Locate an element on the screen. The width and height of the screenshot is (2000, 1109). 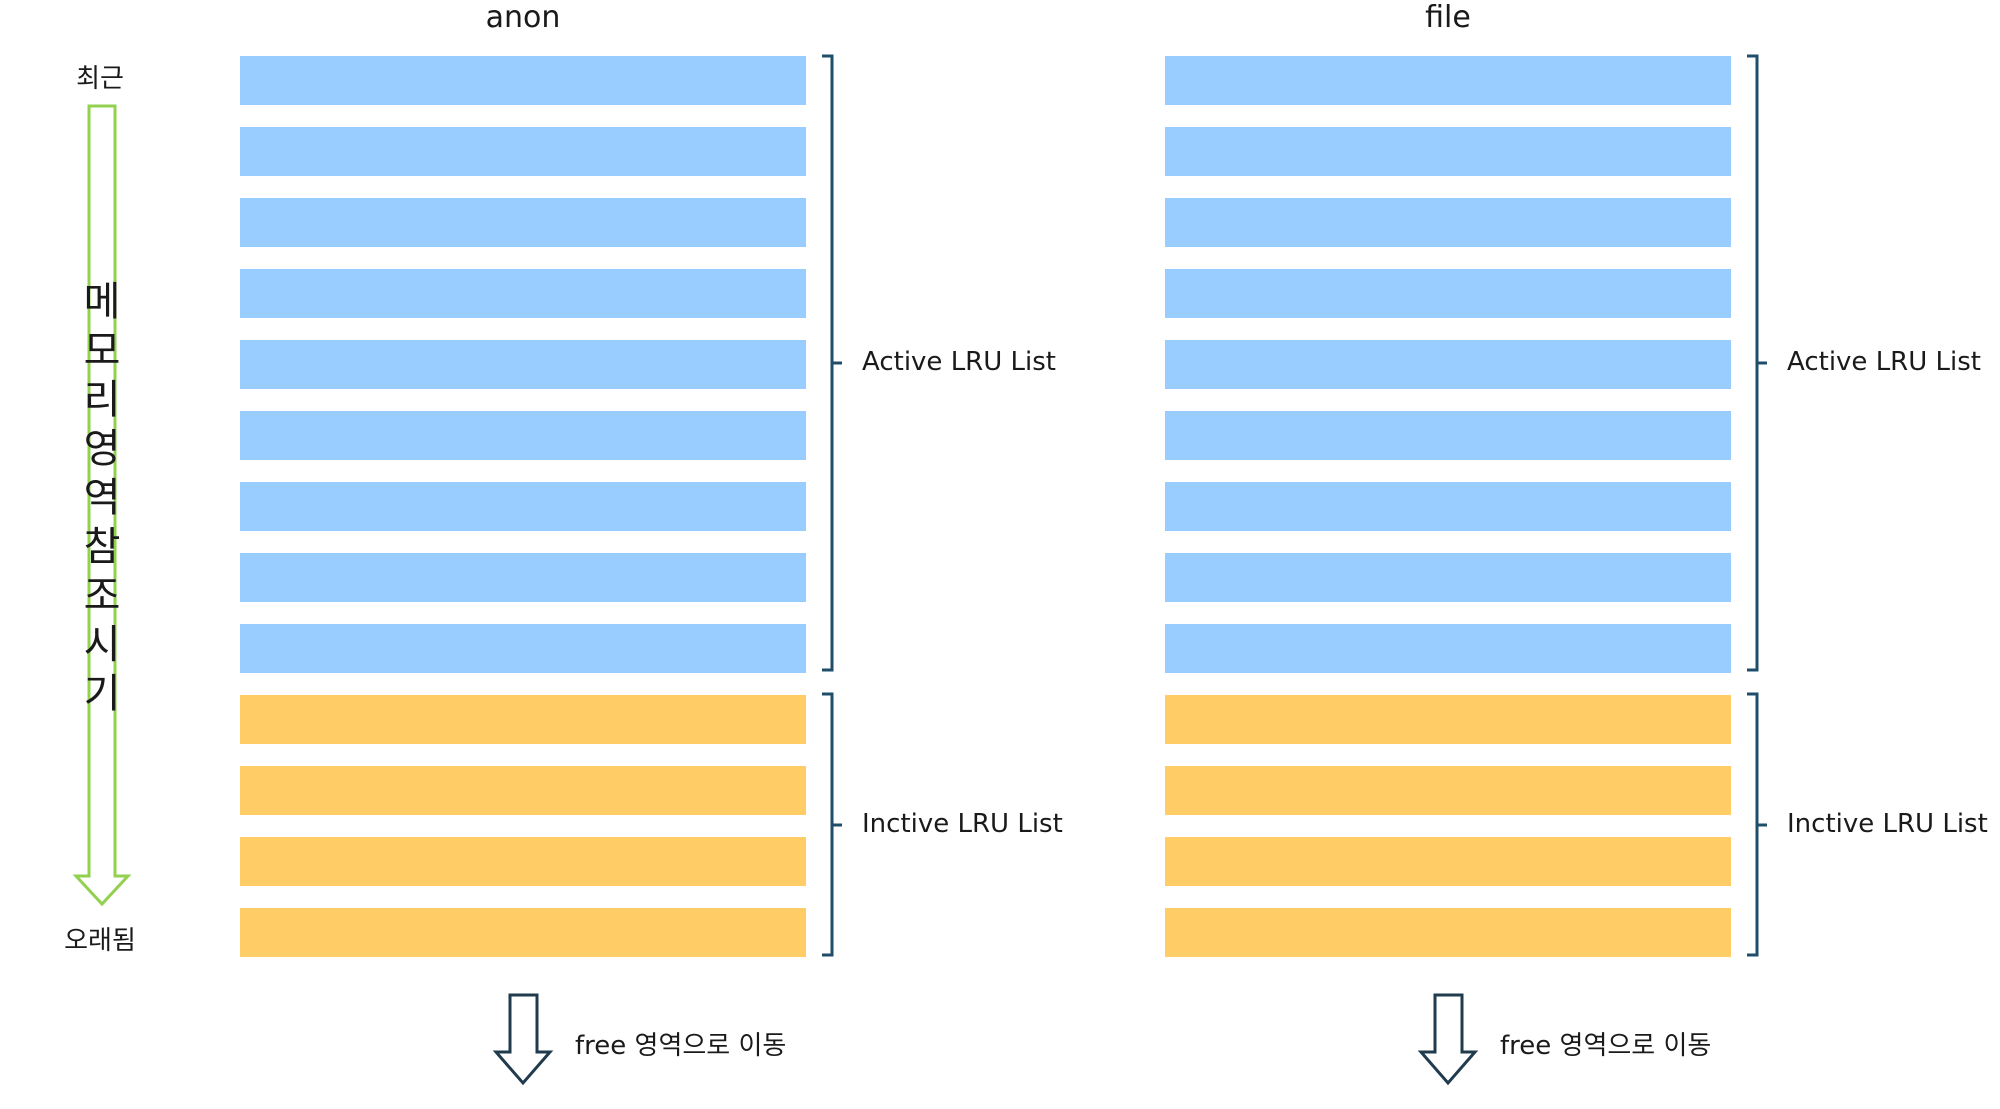
file-column-title: file is located at coordinates (1448, 17).